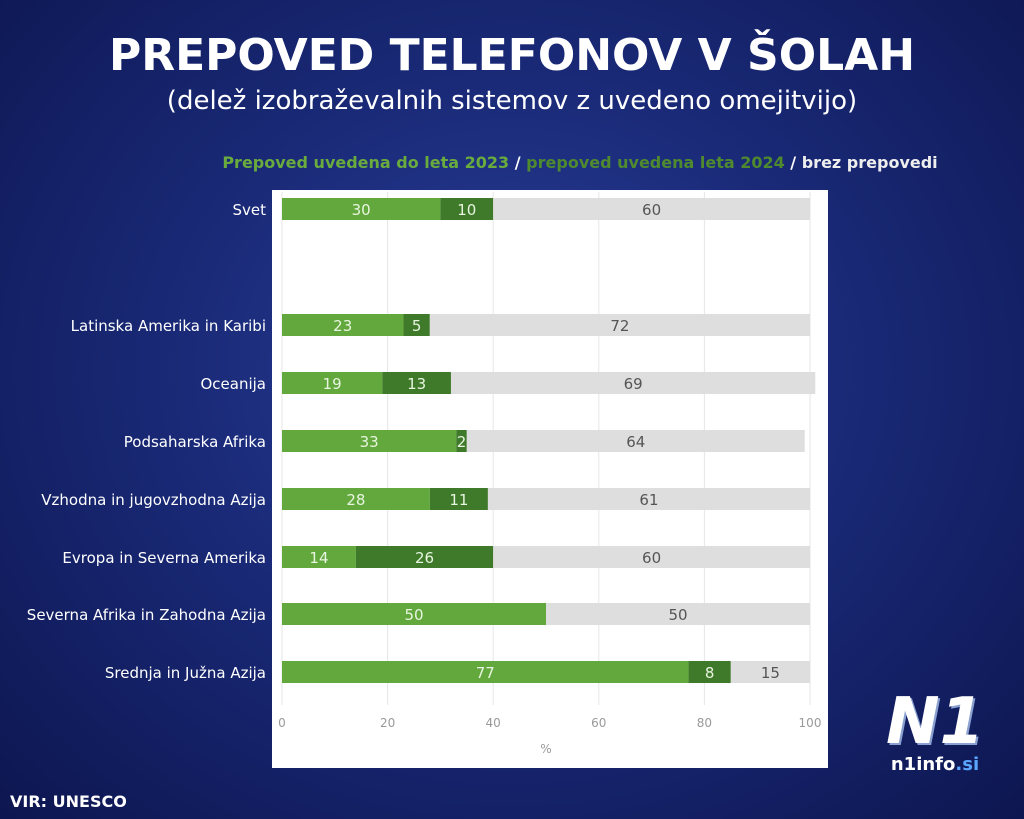 This screenshot has width=1024, height=819. Describe the element at coordinates (195, 442) in the screenshot. I see `category-label: Podsaharska Afrika` at that location.